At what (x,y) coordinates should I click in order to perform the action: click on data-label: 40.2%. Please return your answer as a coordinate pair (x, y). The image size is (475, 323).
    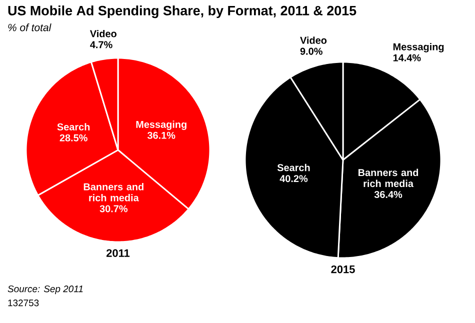
    Looking at the image, I should click on (294, 178).